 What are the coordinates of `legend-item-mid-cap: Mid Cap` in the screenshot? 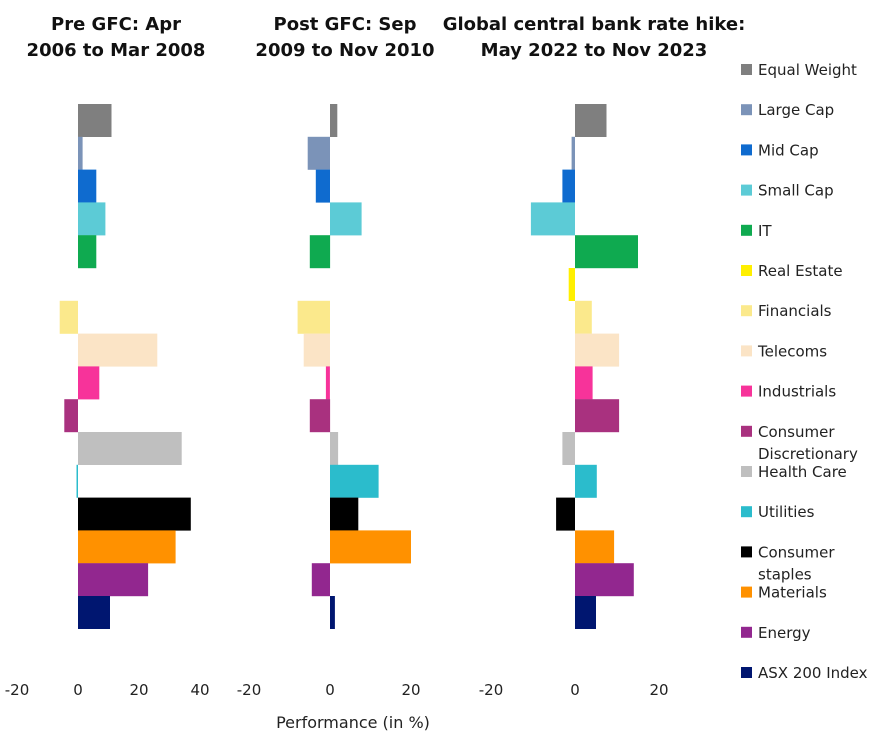 It's located at (780, 150).